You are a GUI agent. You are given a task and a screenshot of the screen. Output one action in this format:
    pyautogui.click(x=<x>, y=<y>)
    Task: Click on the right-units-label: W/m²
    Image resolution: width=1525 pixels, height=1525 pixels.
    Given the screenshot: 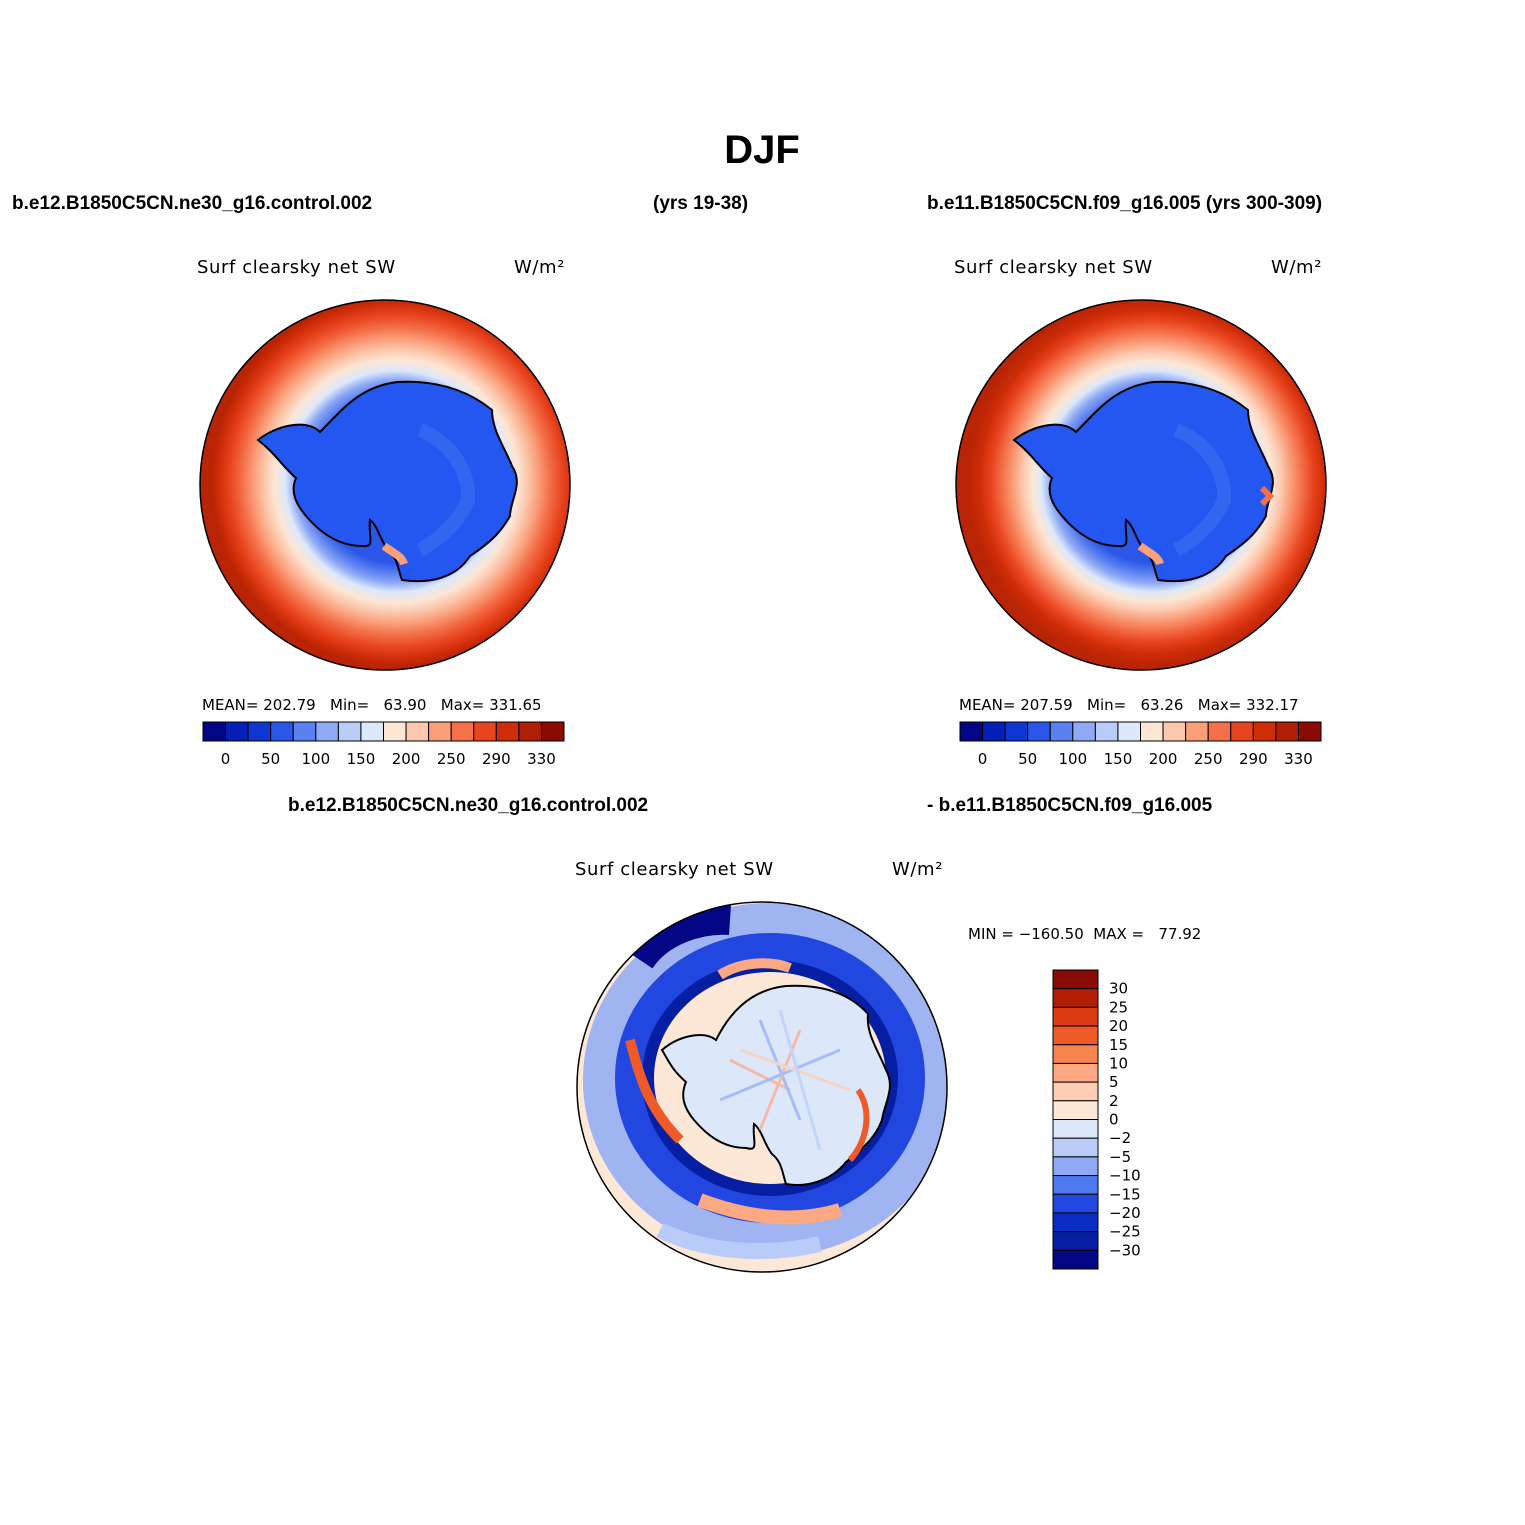 What is the action you would take?
    pyautogui.click(x=1296, y=267)
    